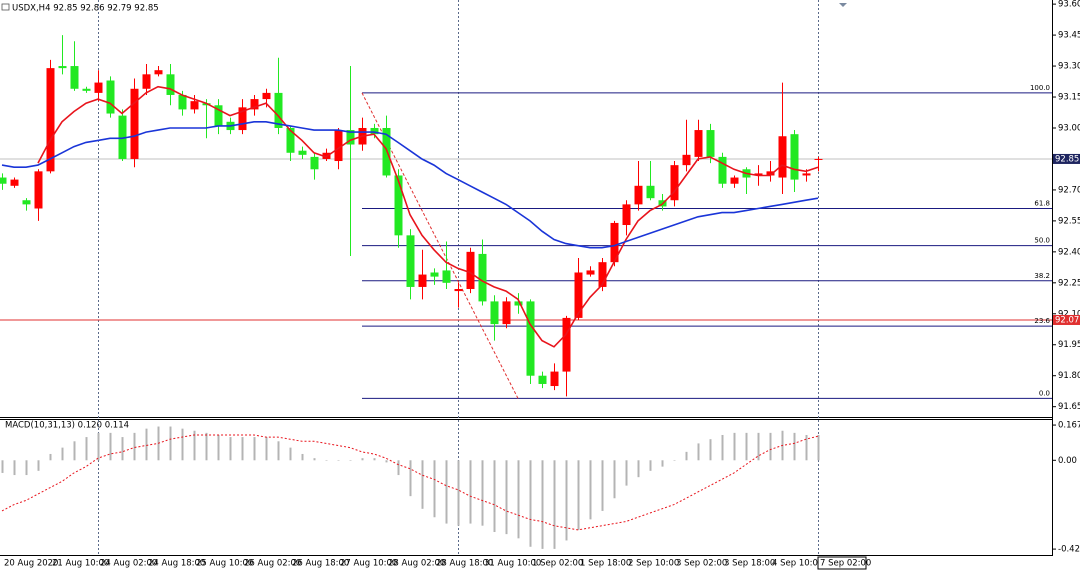 The width and height of the screenshot is (1080, 572). Describe the element at coordinates (1066, 319) in the screenshot. I see `hline-price-box` at that location.